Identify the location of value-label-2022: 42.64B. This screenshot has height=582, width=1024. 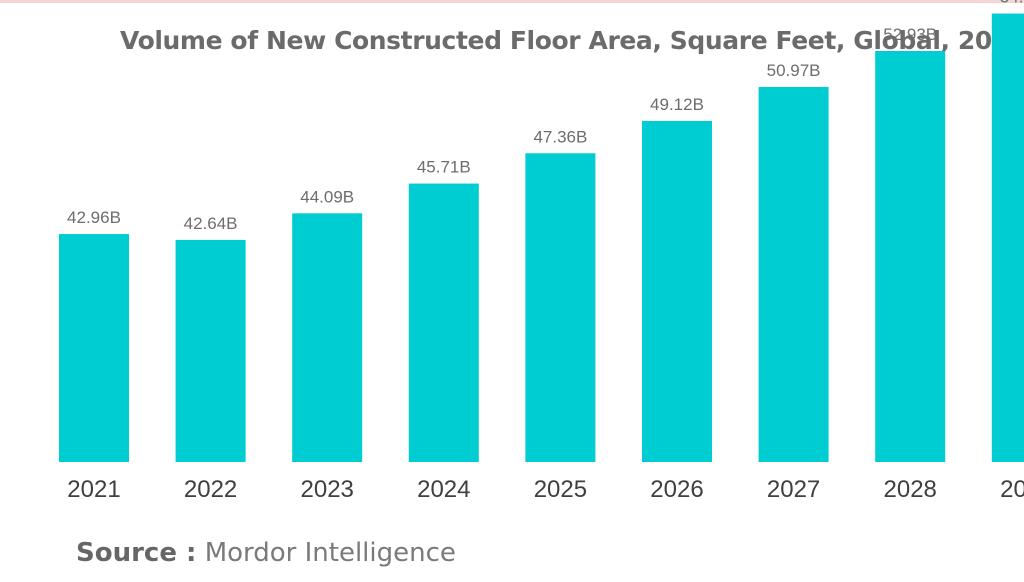
(211, 223).